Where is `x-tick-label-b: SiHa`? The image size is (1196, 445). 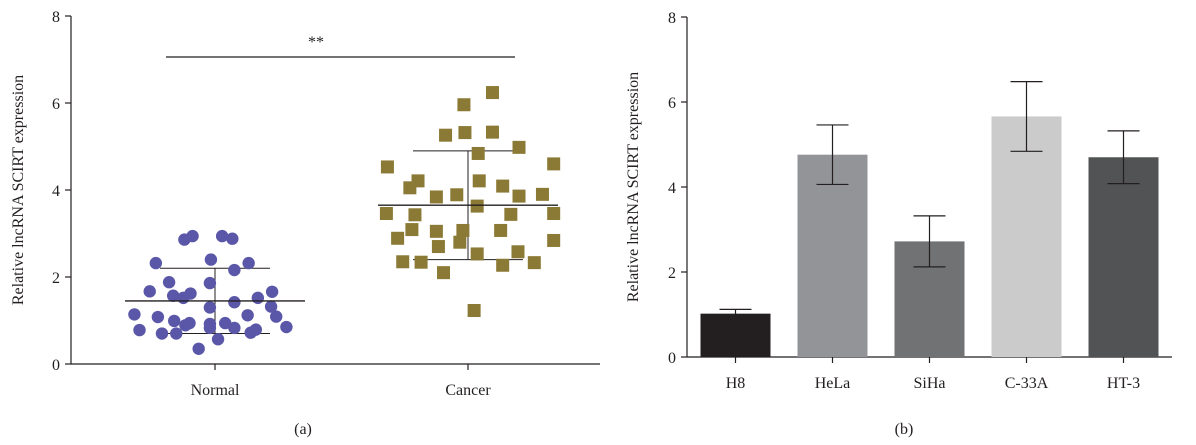 x-tick-label-b: SiHa is located at coordinates (930, 383).